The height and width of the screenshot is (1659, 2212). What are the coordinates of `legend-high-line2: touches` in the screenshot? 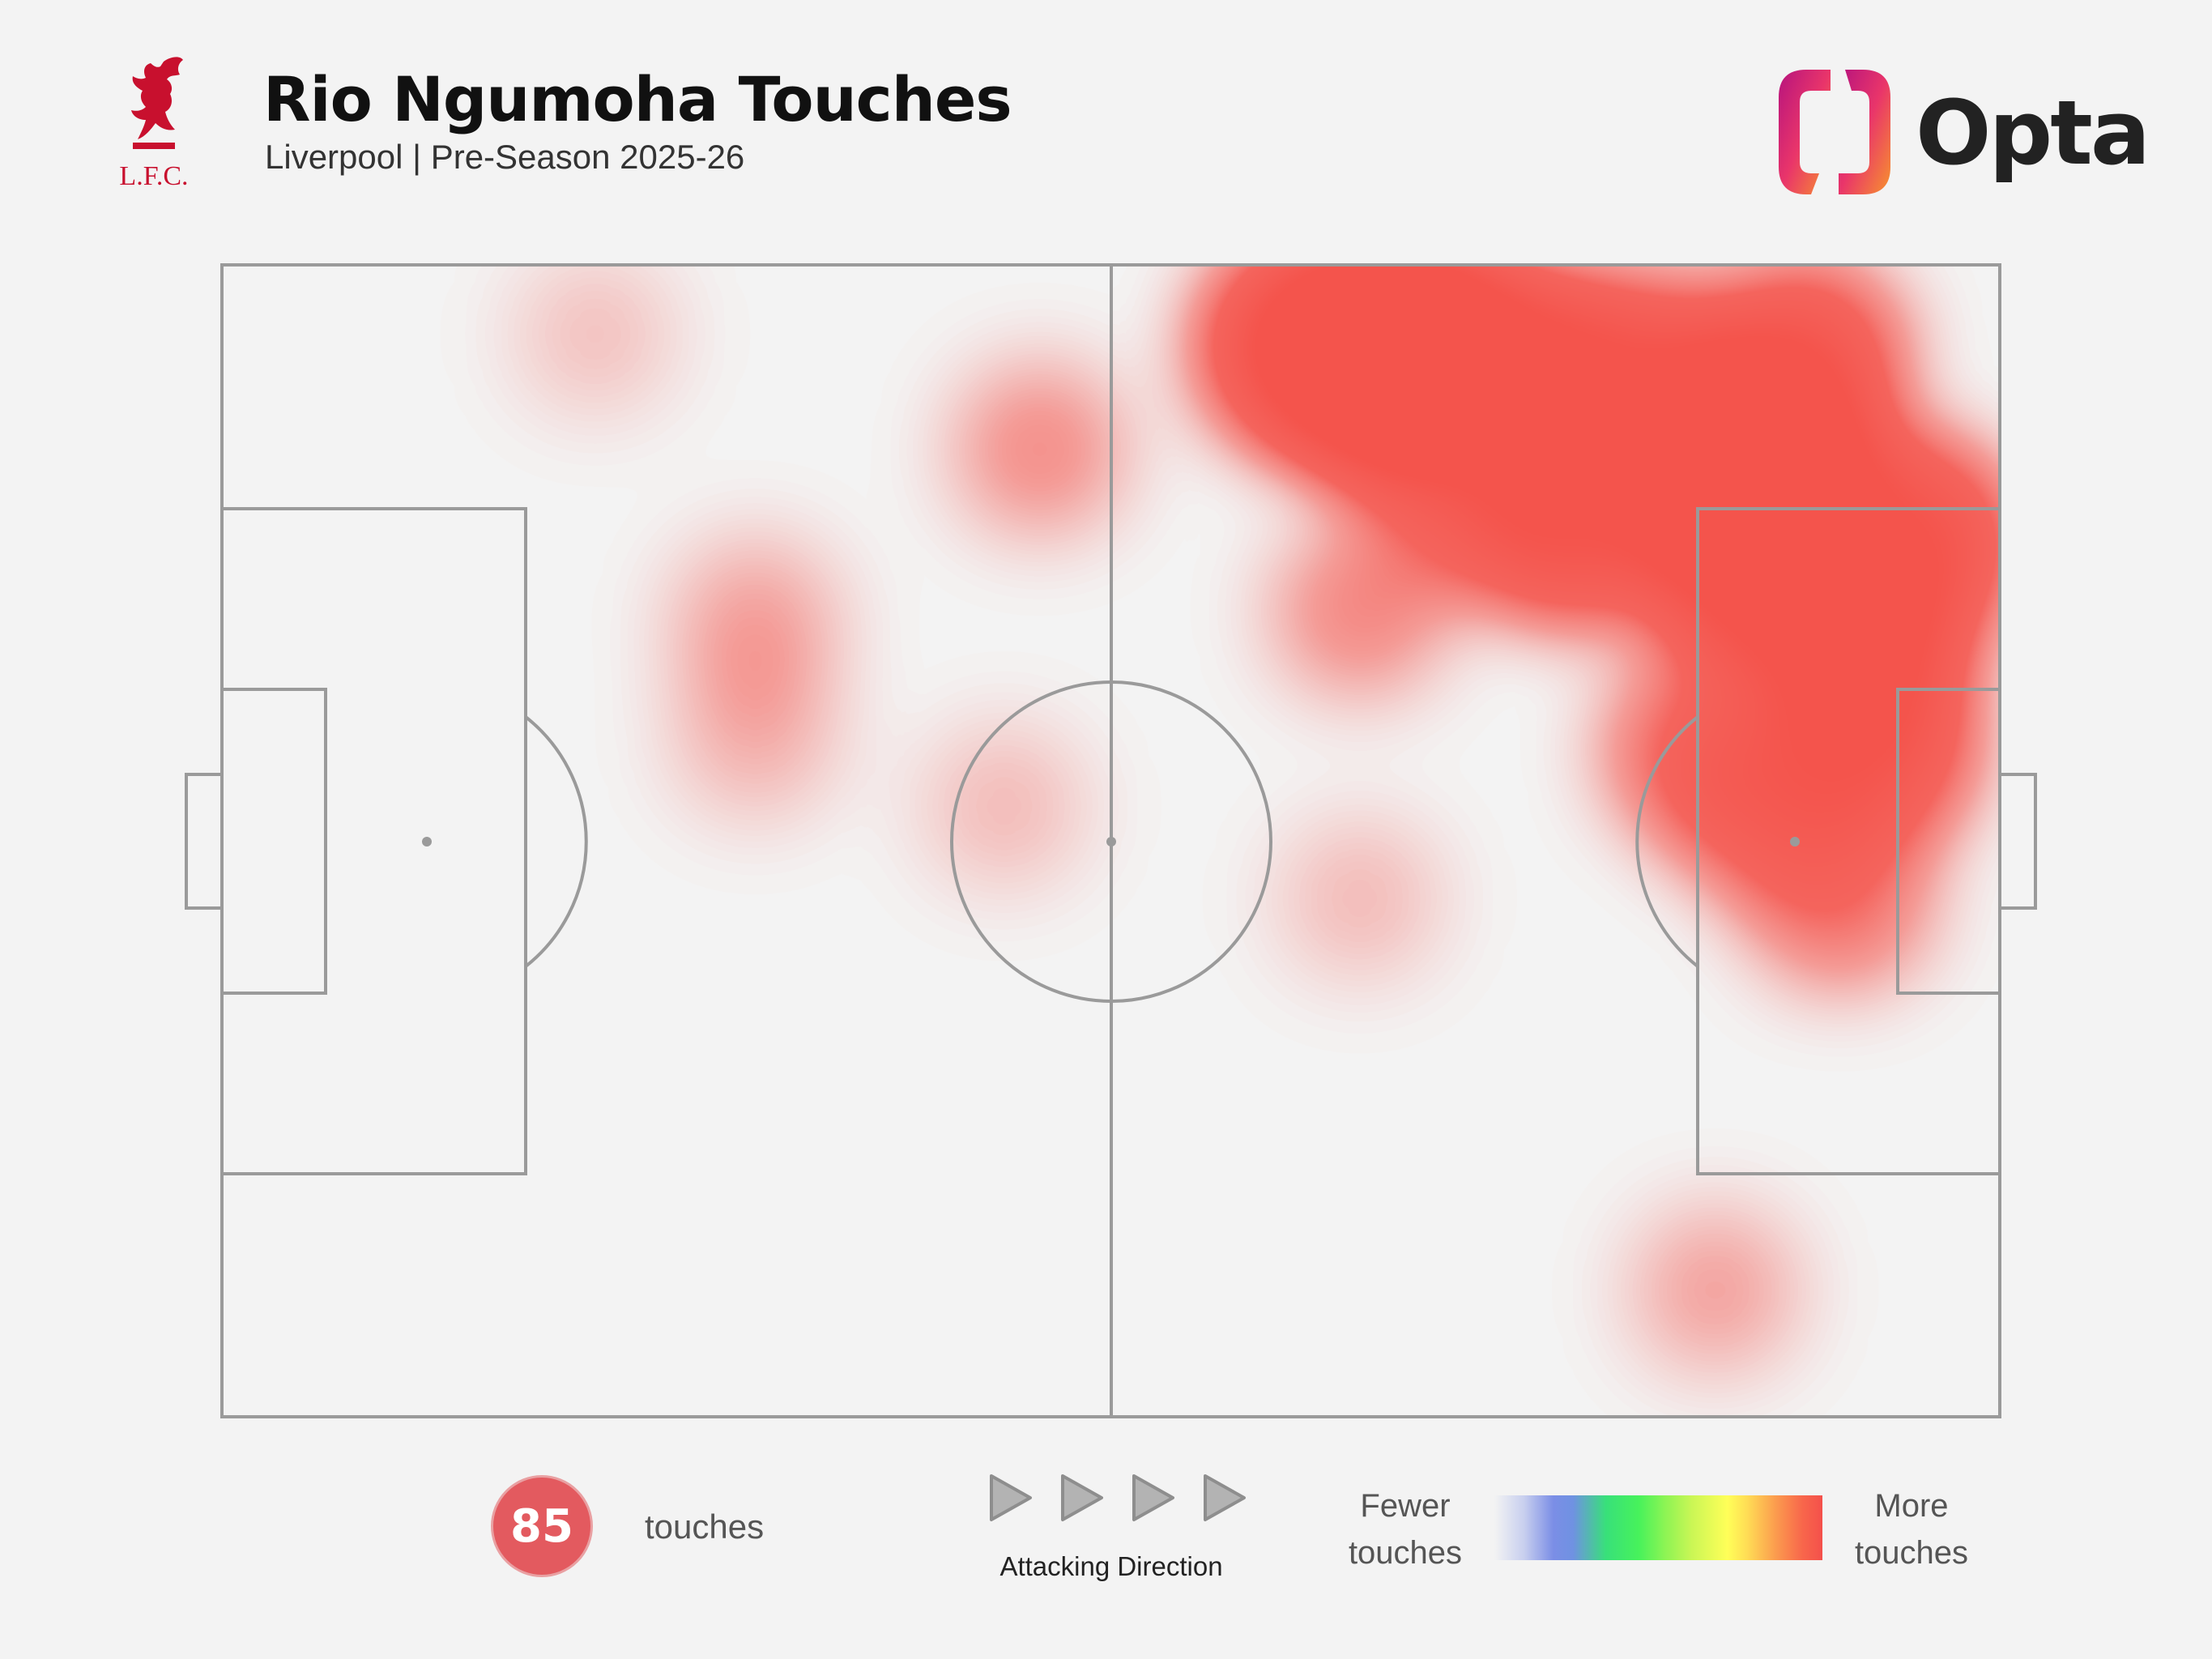 It's located at (1911, 1553).